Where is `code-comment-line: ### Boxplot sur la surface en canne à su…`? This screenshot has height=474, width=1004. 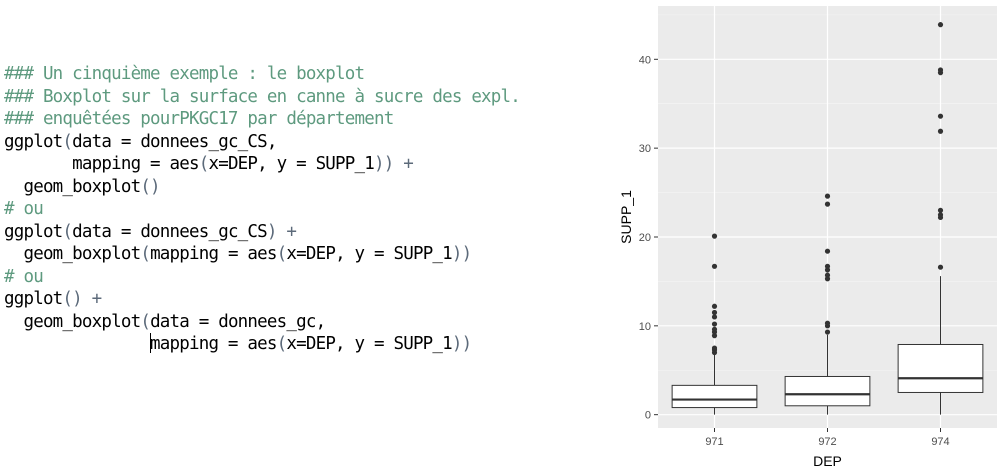 code-comment-line: ### Boxplot sur la surface en canne à su… is located at coordinates (262, 96).